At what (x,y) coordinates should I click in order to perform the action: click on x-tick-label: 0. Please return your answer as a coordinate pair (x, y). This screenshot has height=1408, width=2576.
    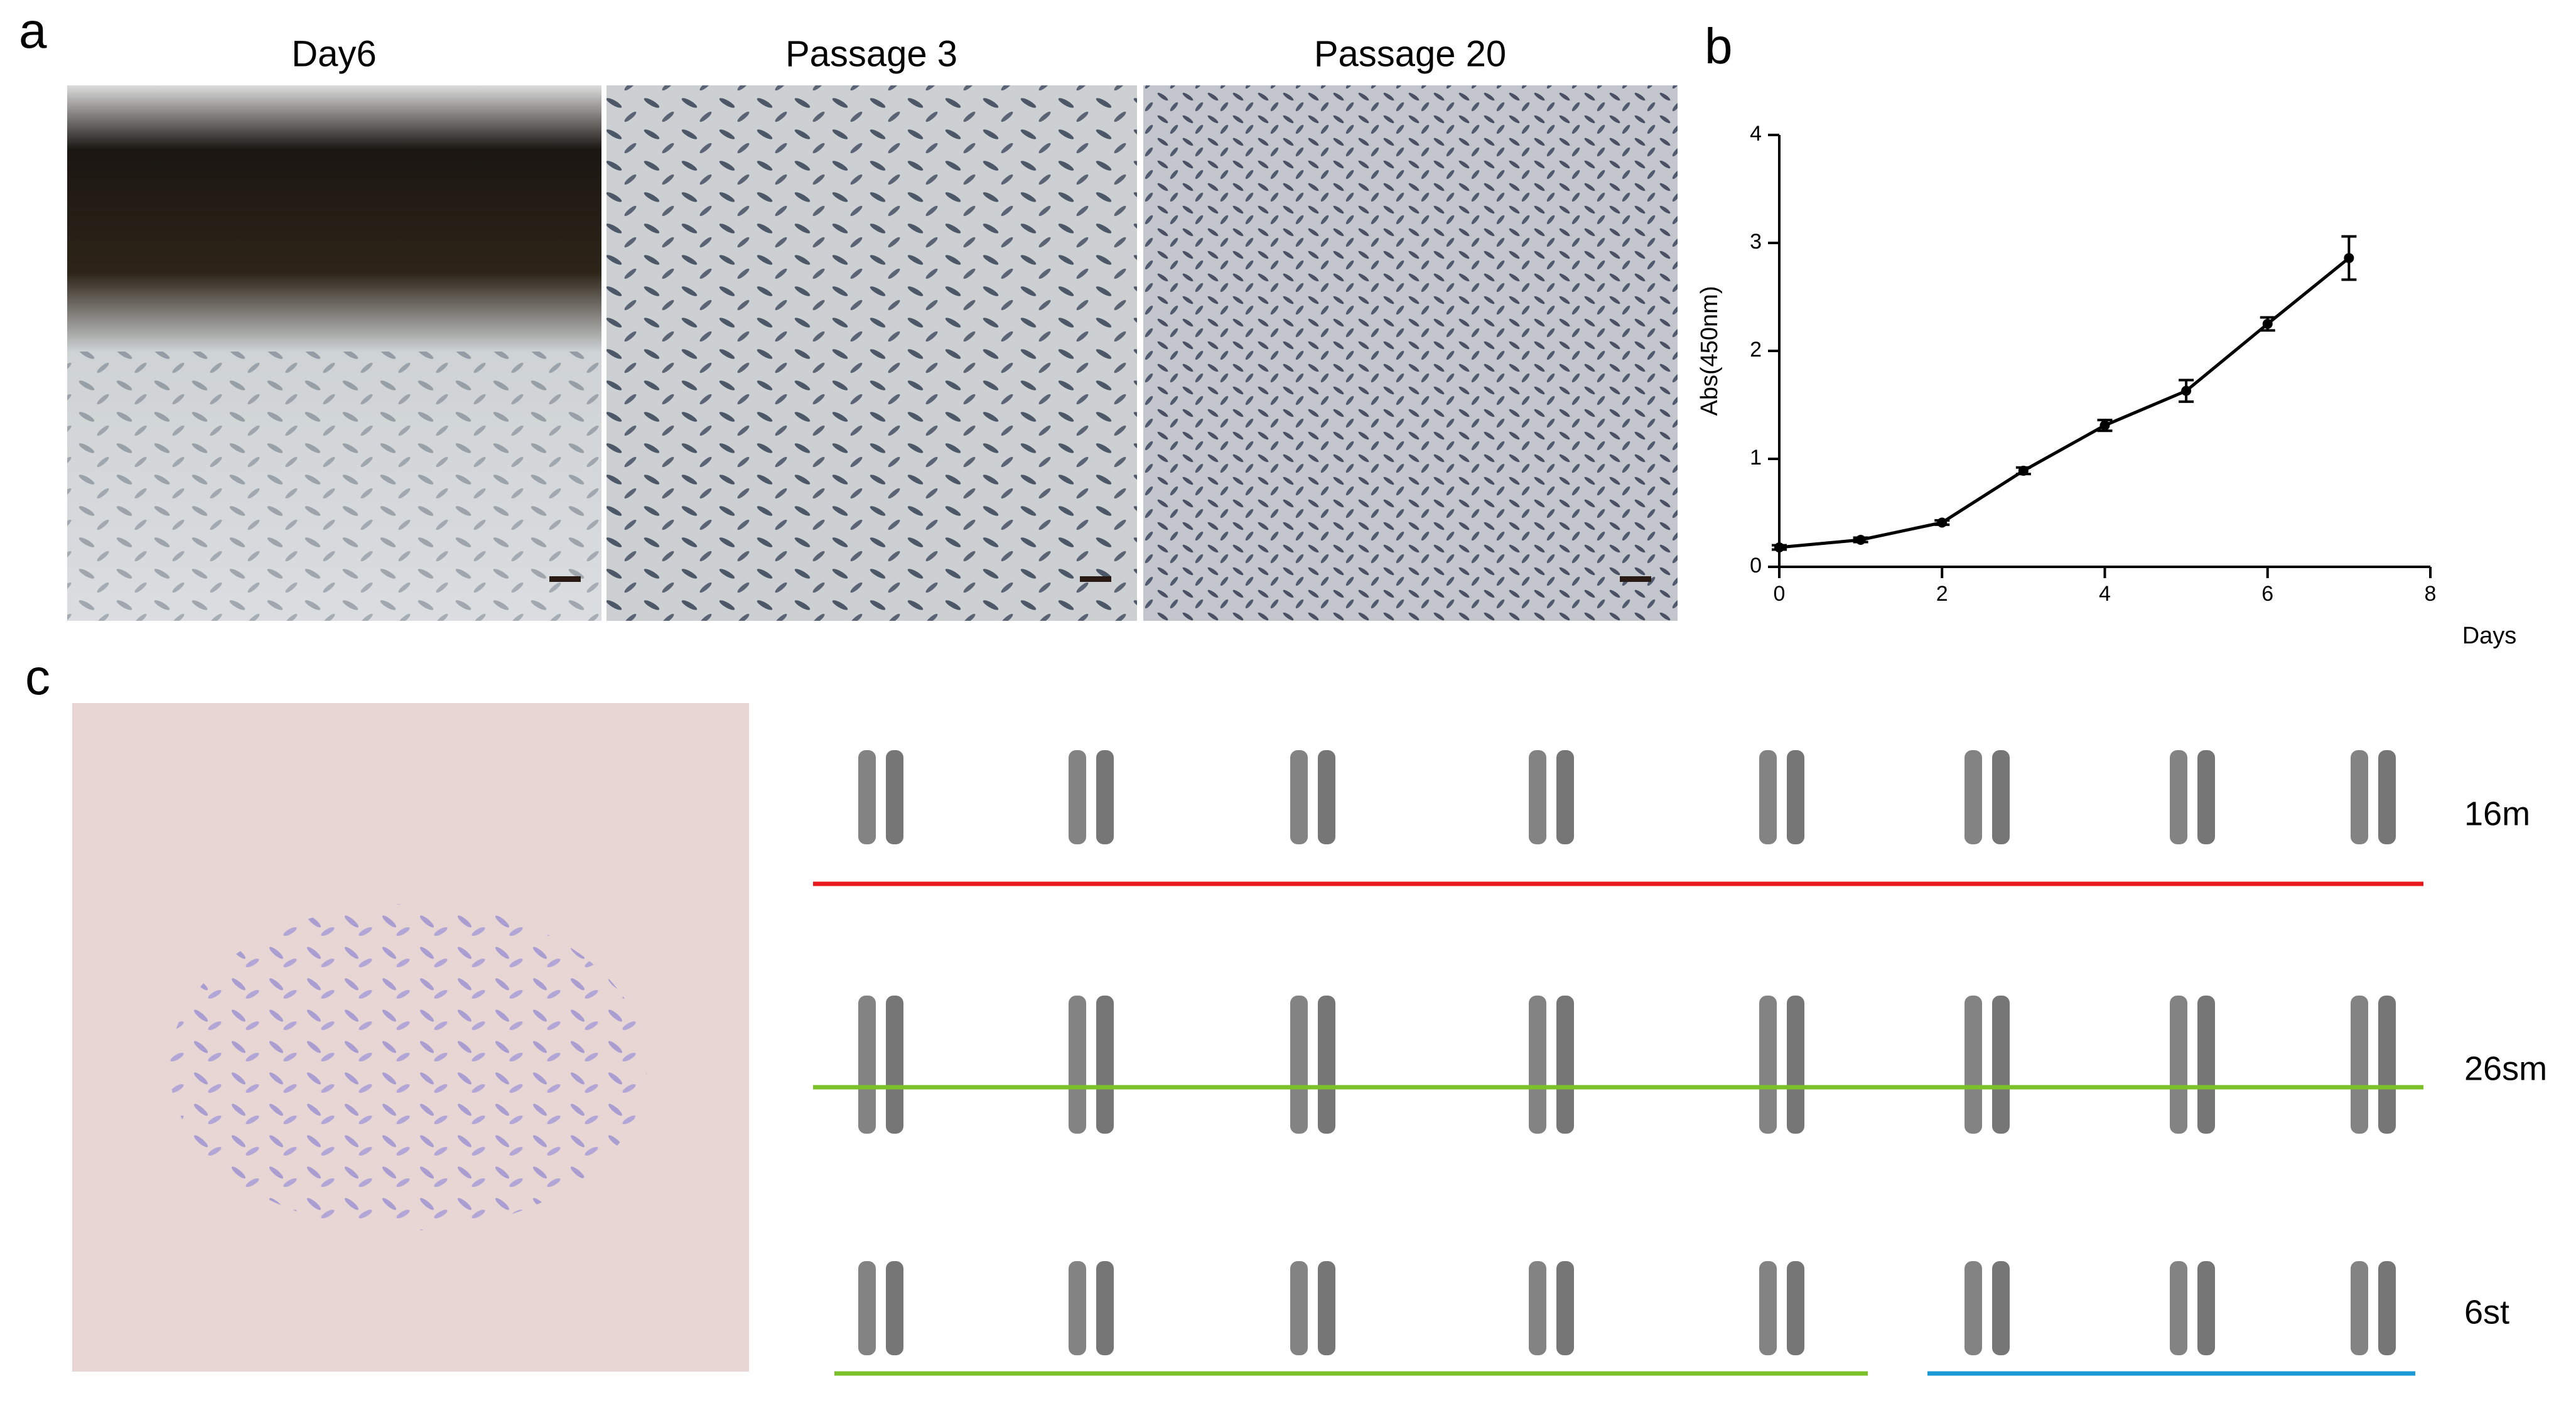
    Looking at the image, I should click on (1780, 594).